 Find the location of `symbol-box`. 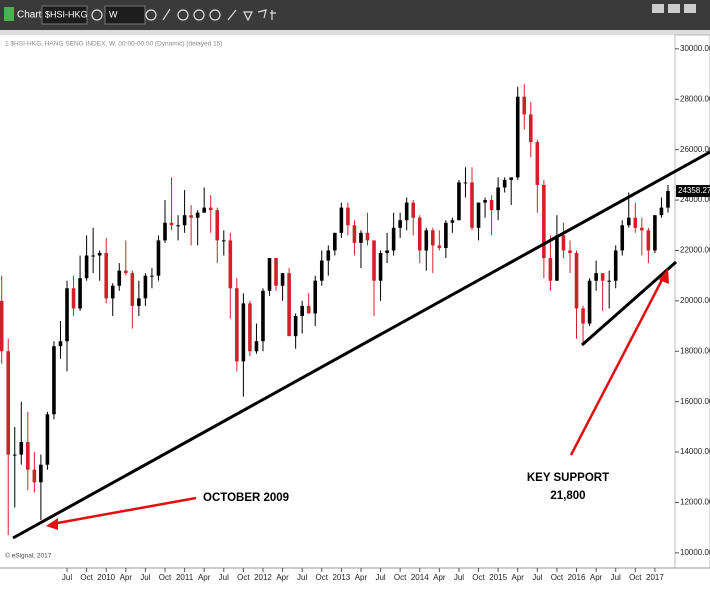

symbol-box is located at coordinates (64, 15).